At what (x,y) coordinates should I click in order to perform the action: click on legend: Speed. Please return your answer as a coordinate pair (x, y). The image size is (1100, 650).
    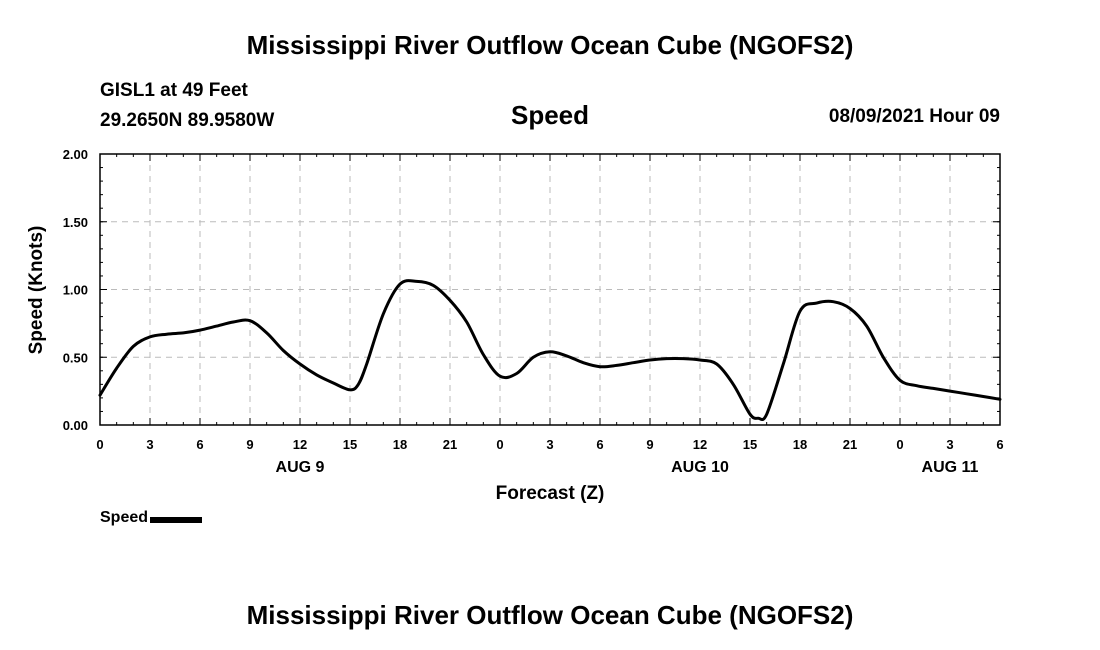
    Looking at the image, I should click on (151, 518).